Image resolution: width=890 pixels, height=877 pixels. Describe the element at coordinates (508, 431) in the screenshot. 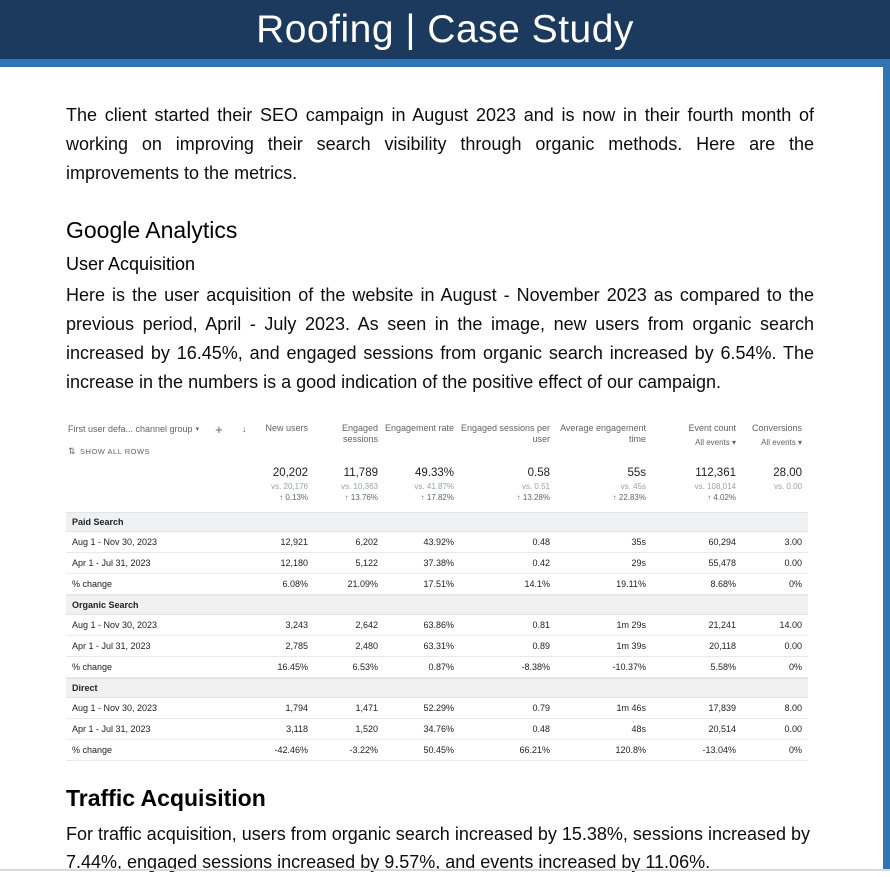

I see `column-header: Engaged sessions per user` at that location.